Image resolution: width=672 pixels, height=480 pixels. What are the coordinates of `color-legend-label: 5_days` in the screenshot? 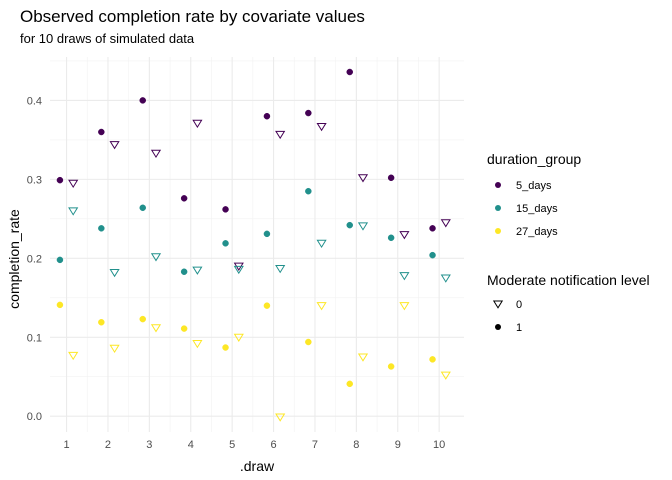 It's located at (534, 186).